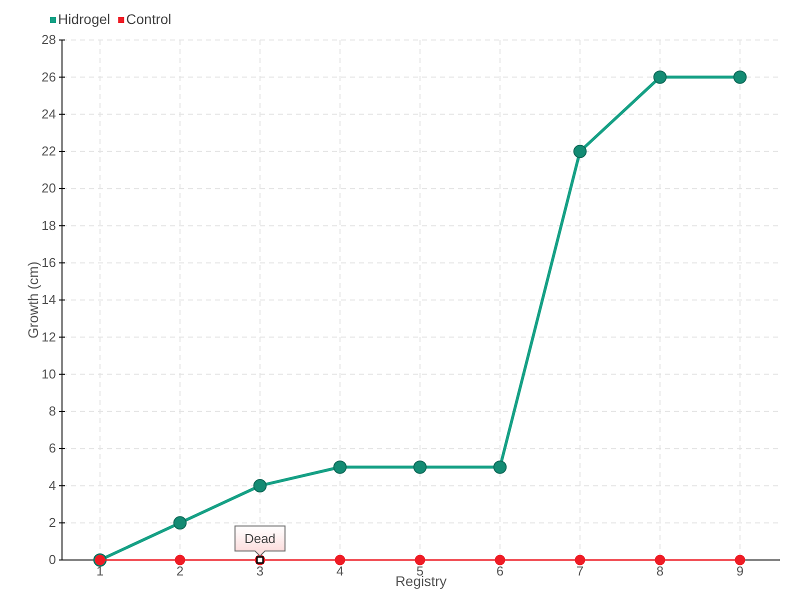 Image resolution: width=800 pixels, height=600 pixels. What do you see at coordinates (740, 570) in the screenshot?
I see `x-tick-label: 9` at bounding box center [740, 570].